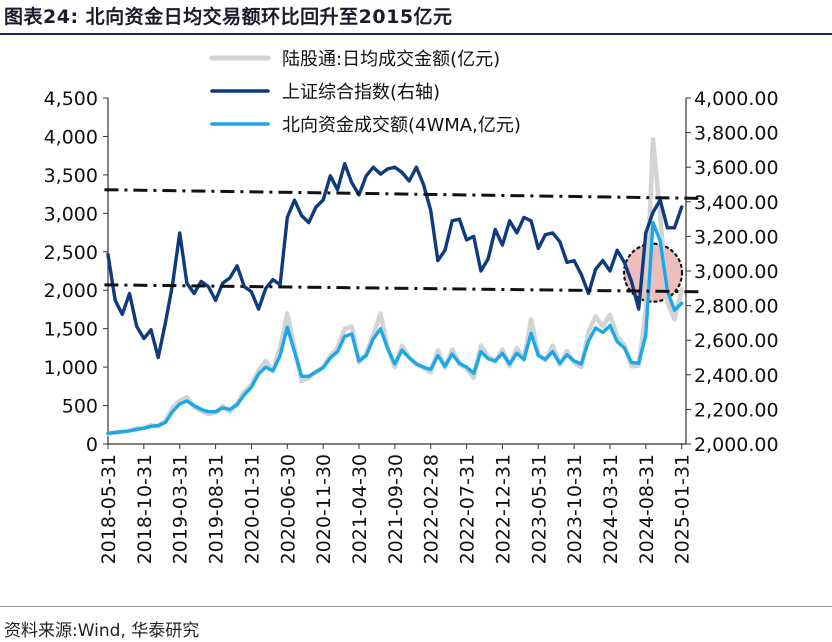  Describe the element at coordinates (145, 509) in the screenshot. I see `x-tick-label: 2018-10-31` at that location.